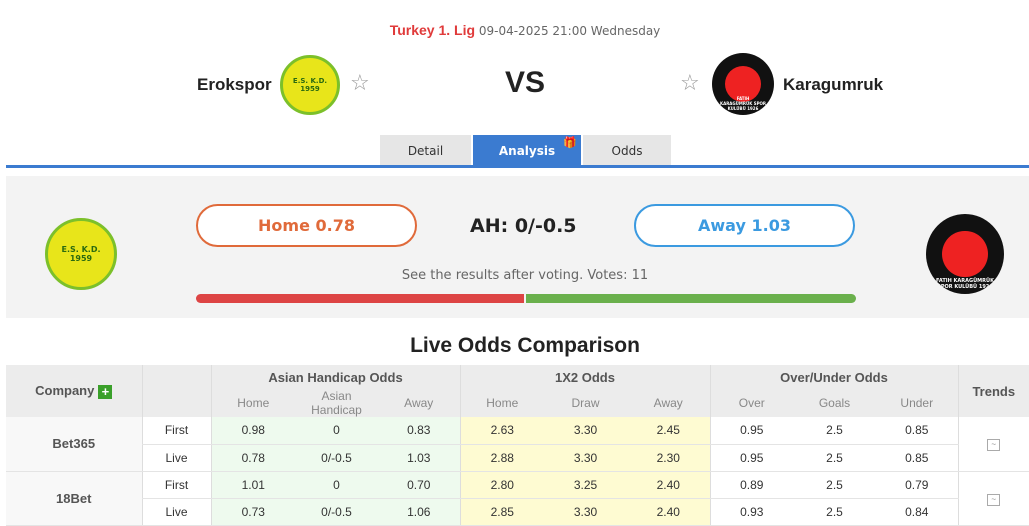 Image resolution: width=1029 pixels, height=526 pixels. I want to click on trends-header: Trends, so click(993, 391).